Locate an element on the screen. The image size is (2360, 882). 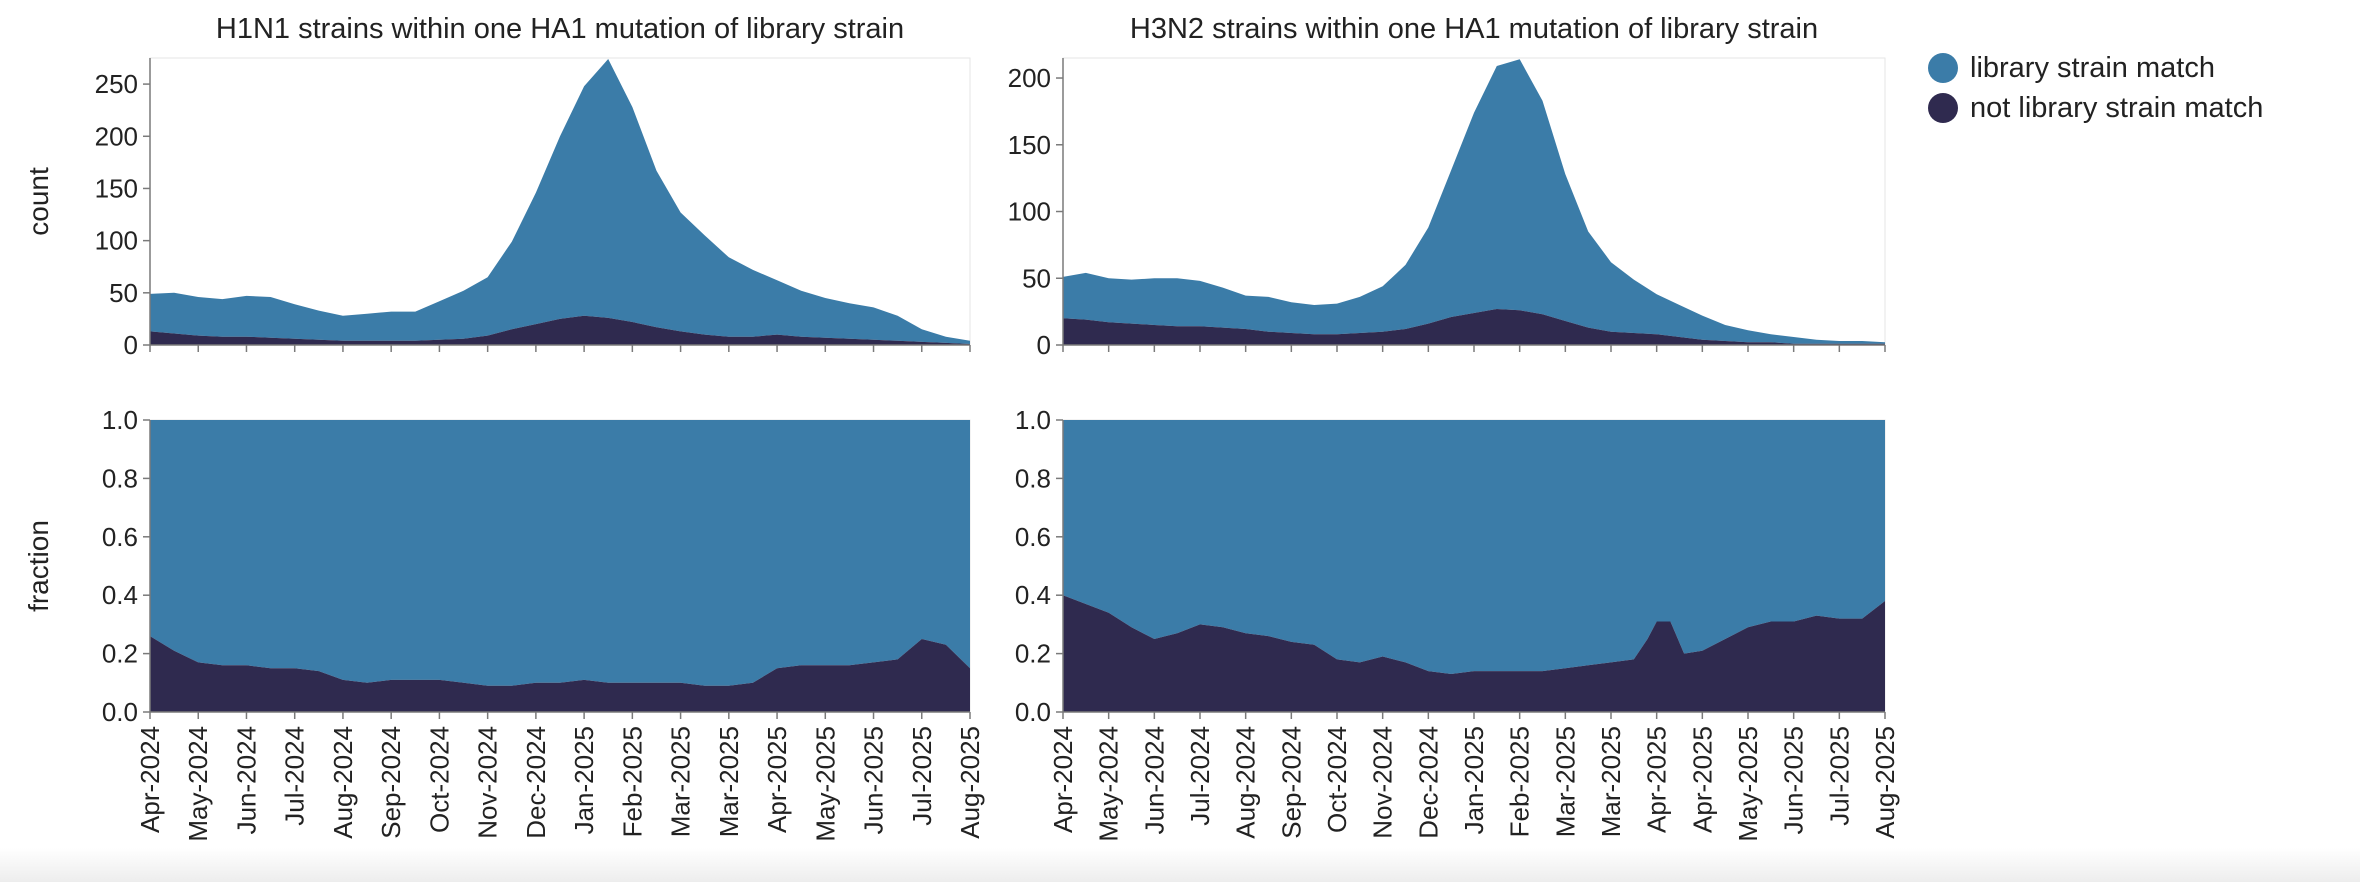
h3n2-fraction-x-tick-label: Aug-2024 is located at coordinates (1246, 782).